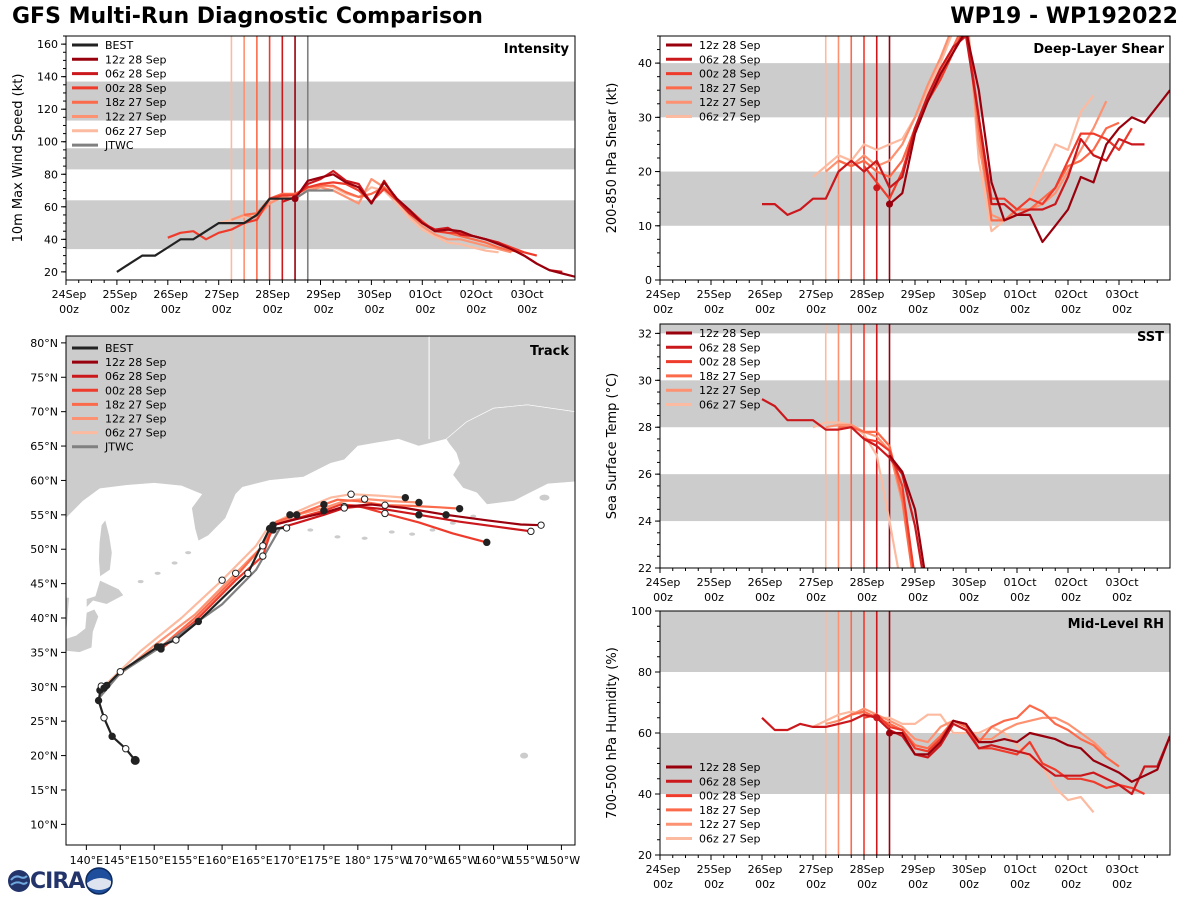 Image resolution: width=1200 pixels, height=900 pixels. What do you see at coordinates (44, 480) in the screenshot?
I see `y-tick-label: 60°N` at bounding box center [44, 480].